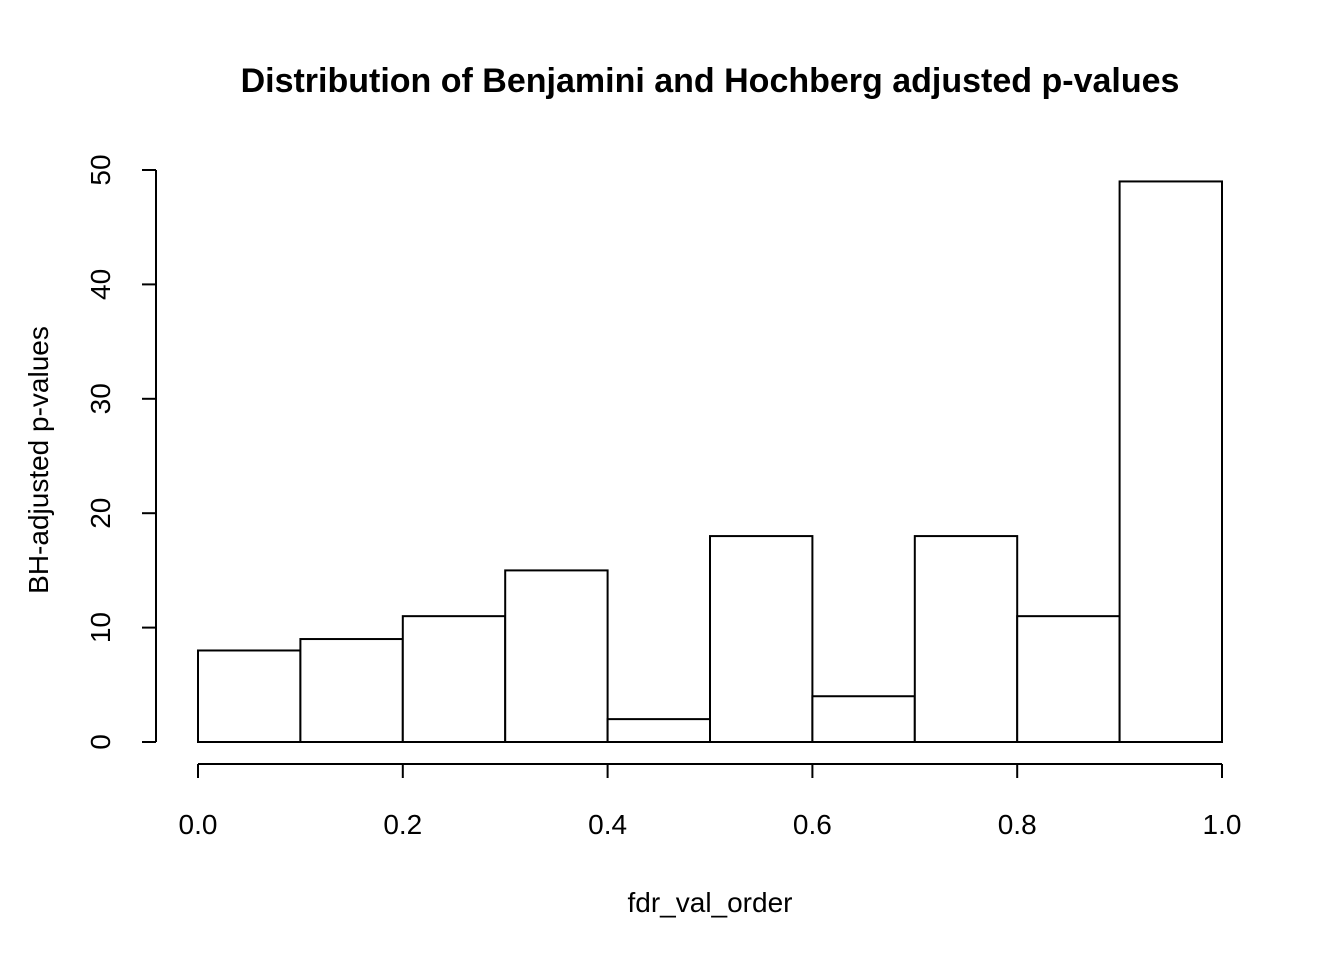  I want to click on y-tick-label-3: 30, so click(100, 398).